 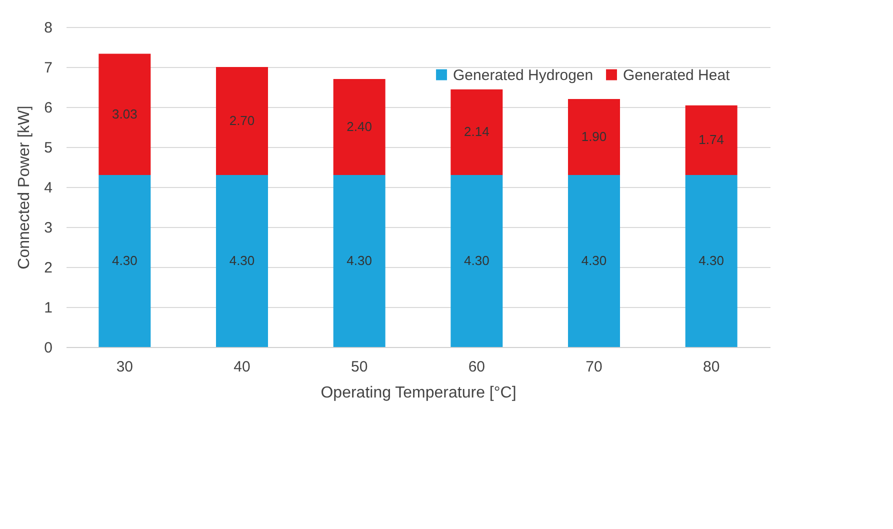 What do you see at coordinates (48, 68) in the screenshot?
I see `y-tick-label: 7` at bounding box center [48, 68].